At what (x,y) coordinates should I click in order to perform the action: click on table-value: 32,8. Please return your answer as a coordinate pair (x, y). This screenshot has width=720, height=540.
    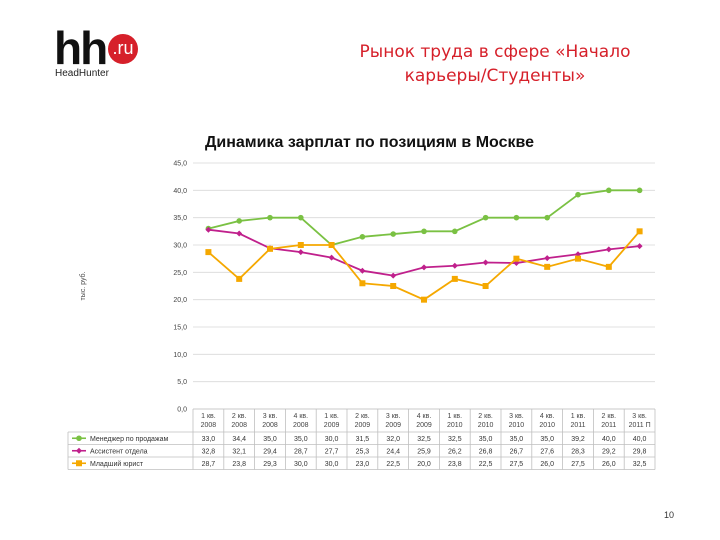
    Looking at the image, I should click on (209, 451).